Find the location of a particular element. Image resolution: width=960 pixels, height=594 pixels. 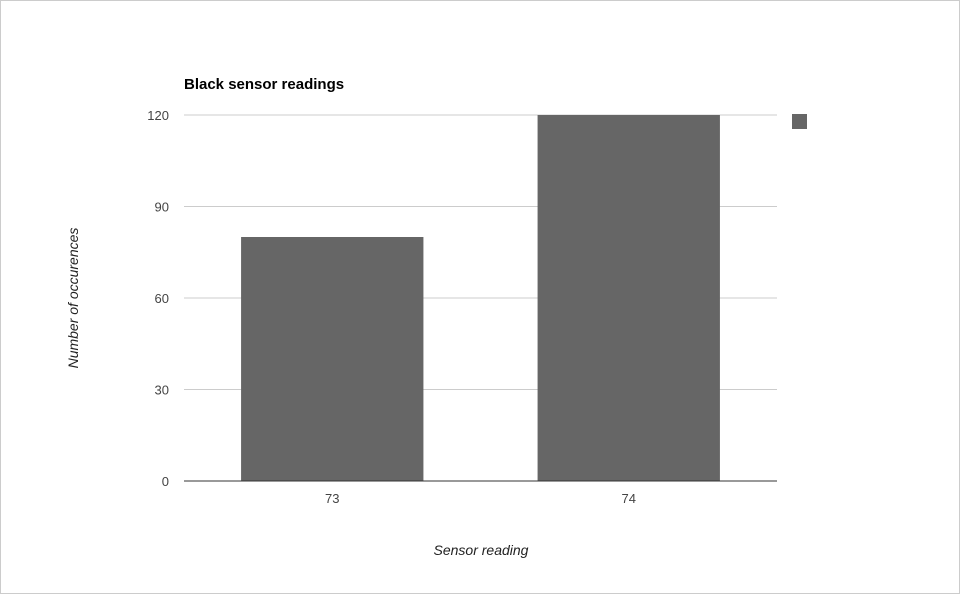

x-tick-label: 74 is located at coordinates (629, 498).